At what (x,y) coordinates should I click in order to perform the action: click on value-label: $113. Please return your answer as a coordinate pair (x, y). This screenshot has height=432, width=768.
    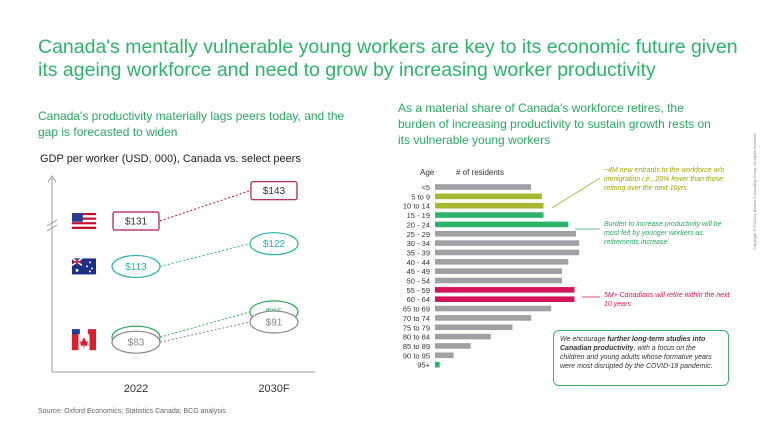
    Looking at the image, I should click on (136, 267).